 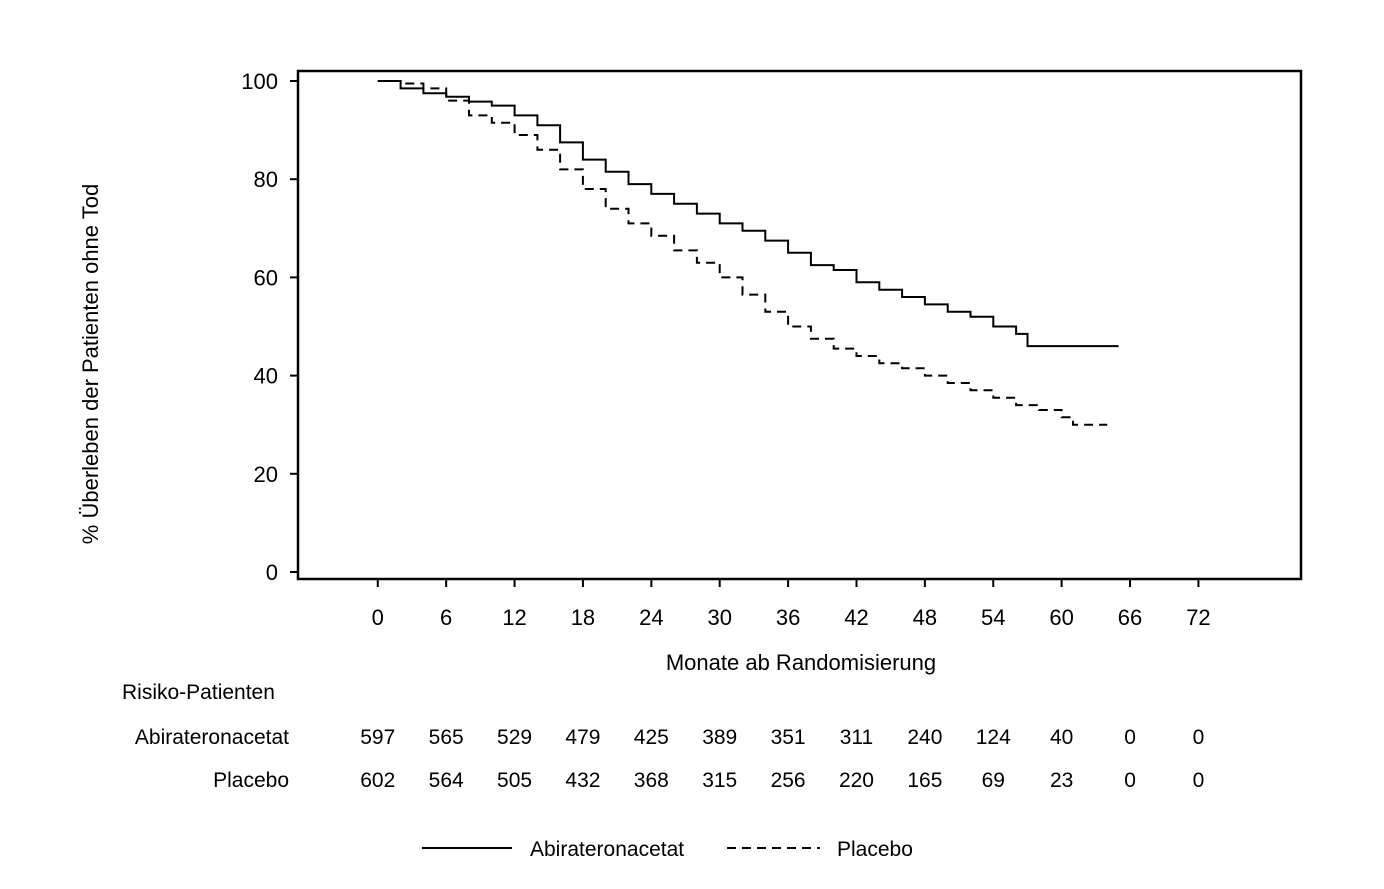 I want to click on y-tick-label-5: 100, so click(x=259, y=81).